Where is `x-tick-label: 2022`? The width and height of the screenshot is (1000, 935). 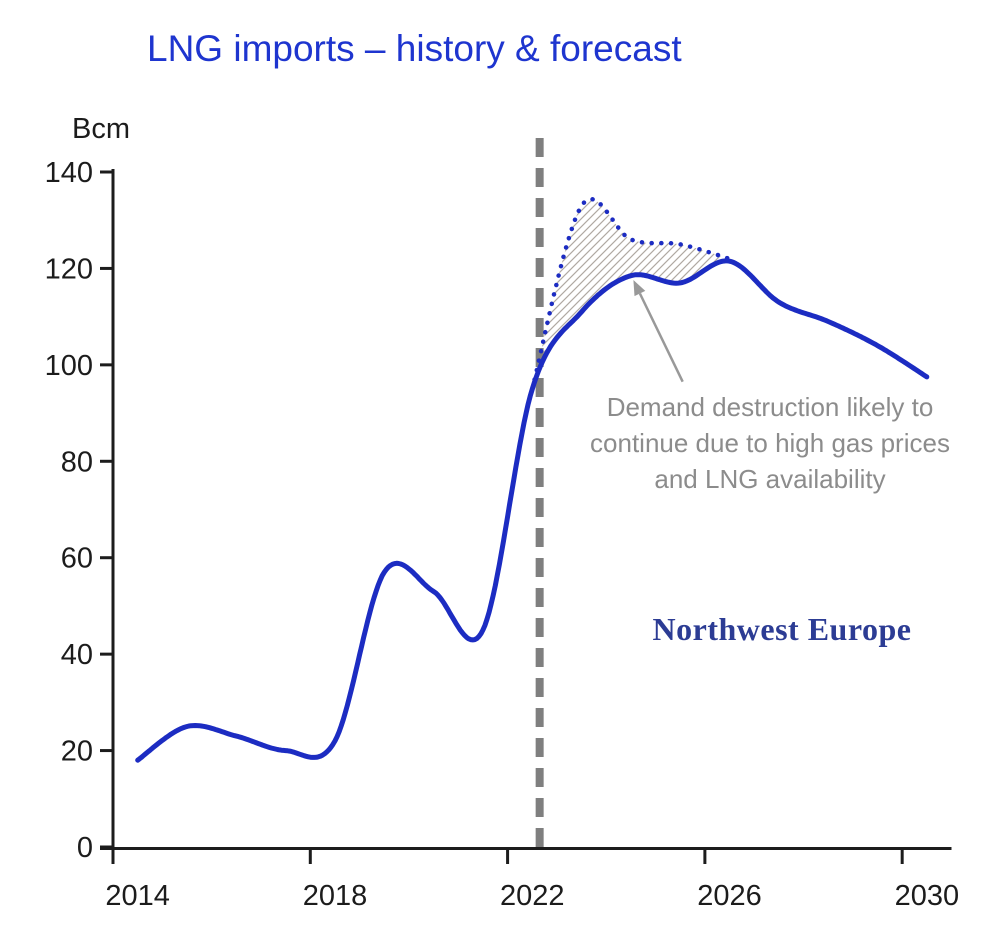
x-tick-label: 2022 is located at coordinates (532, 896).